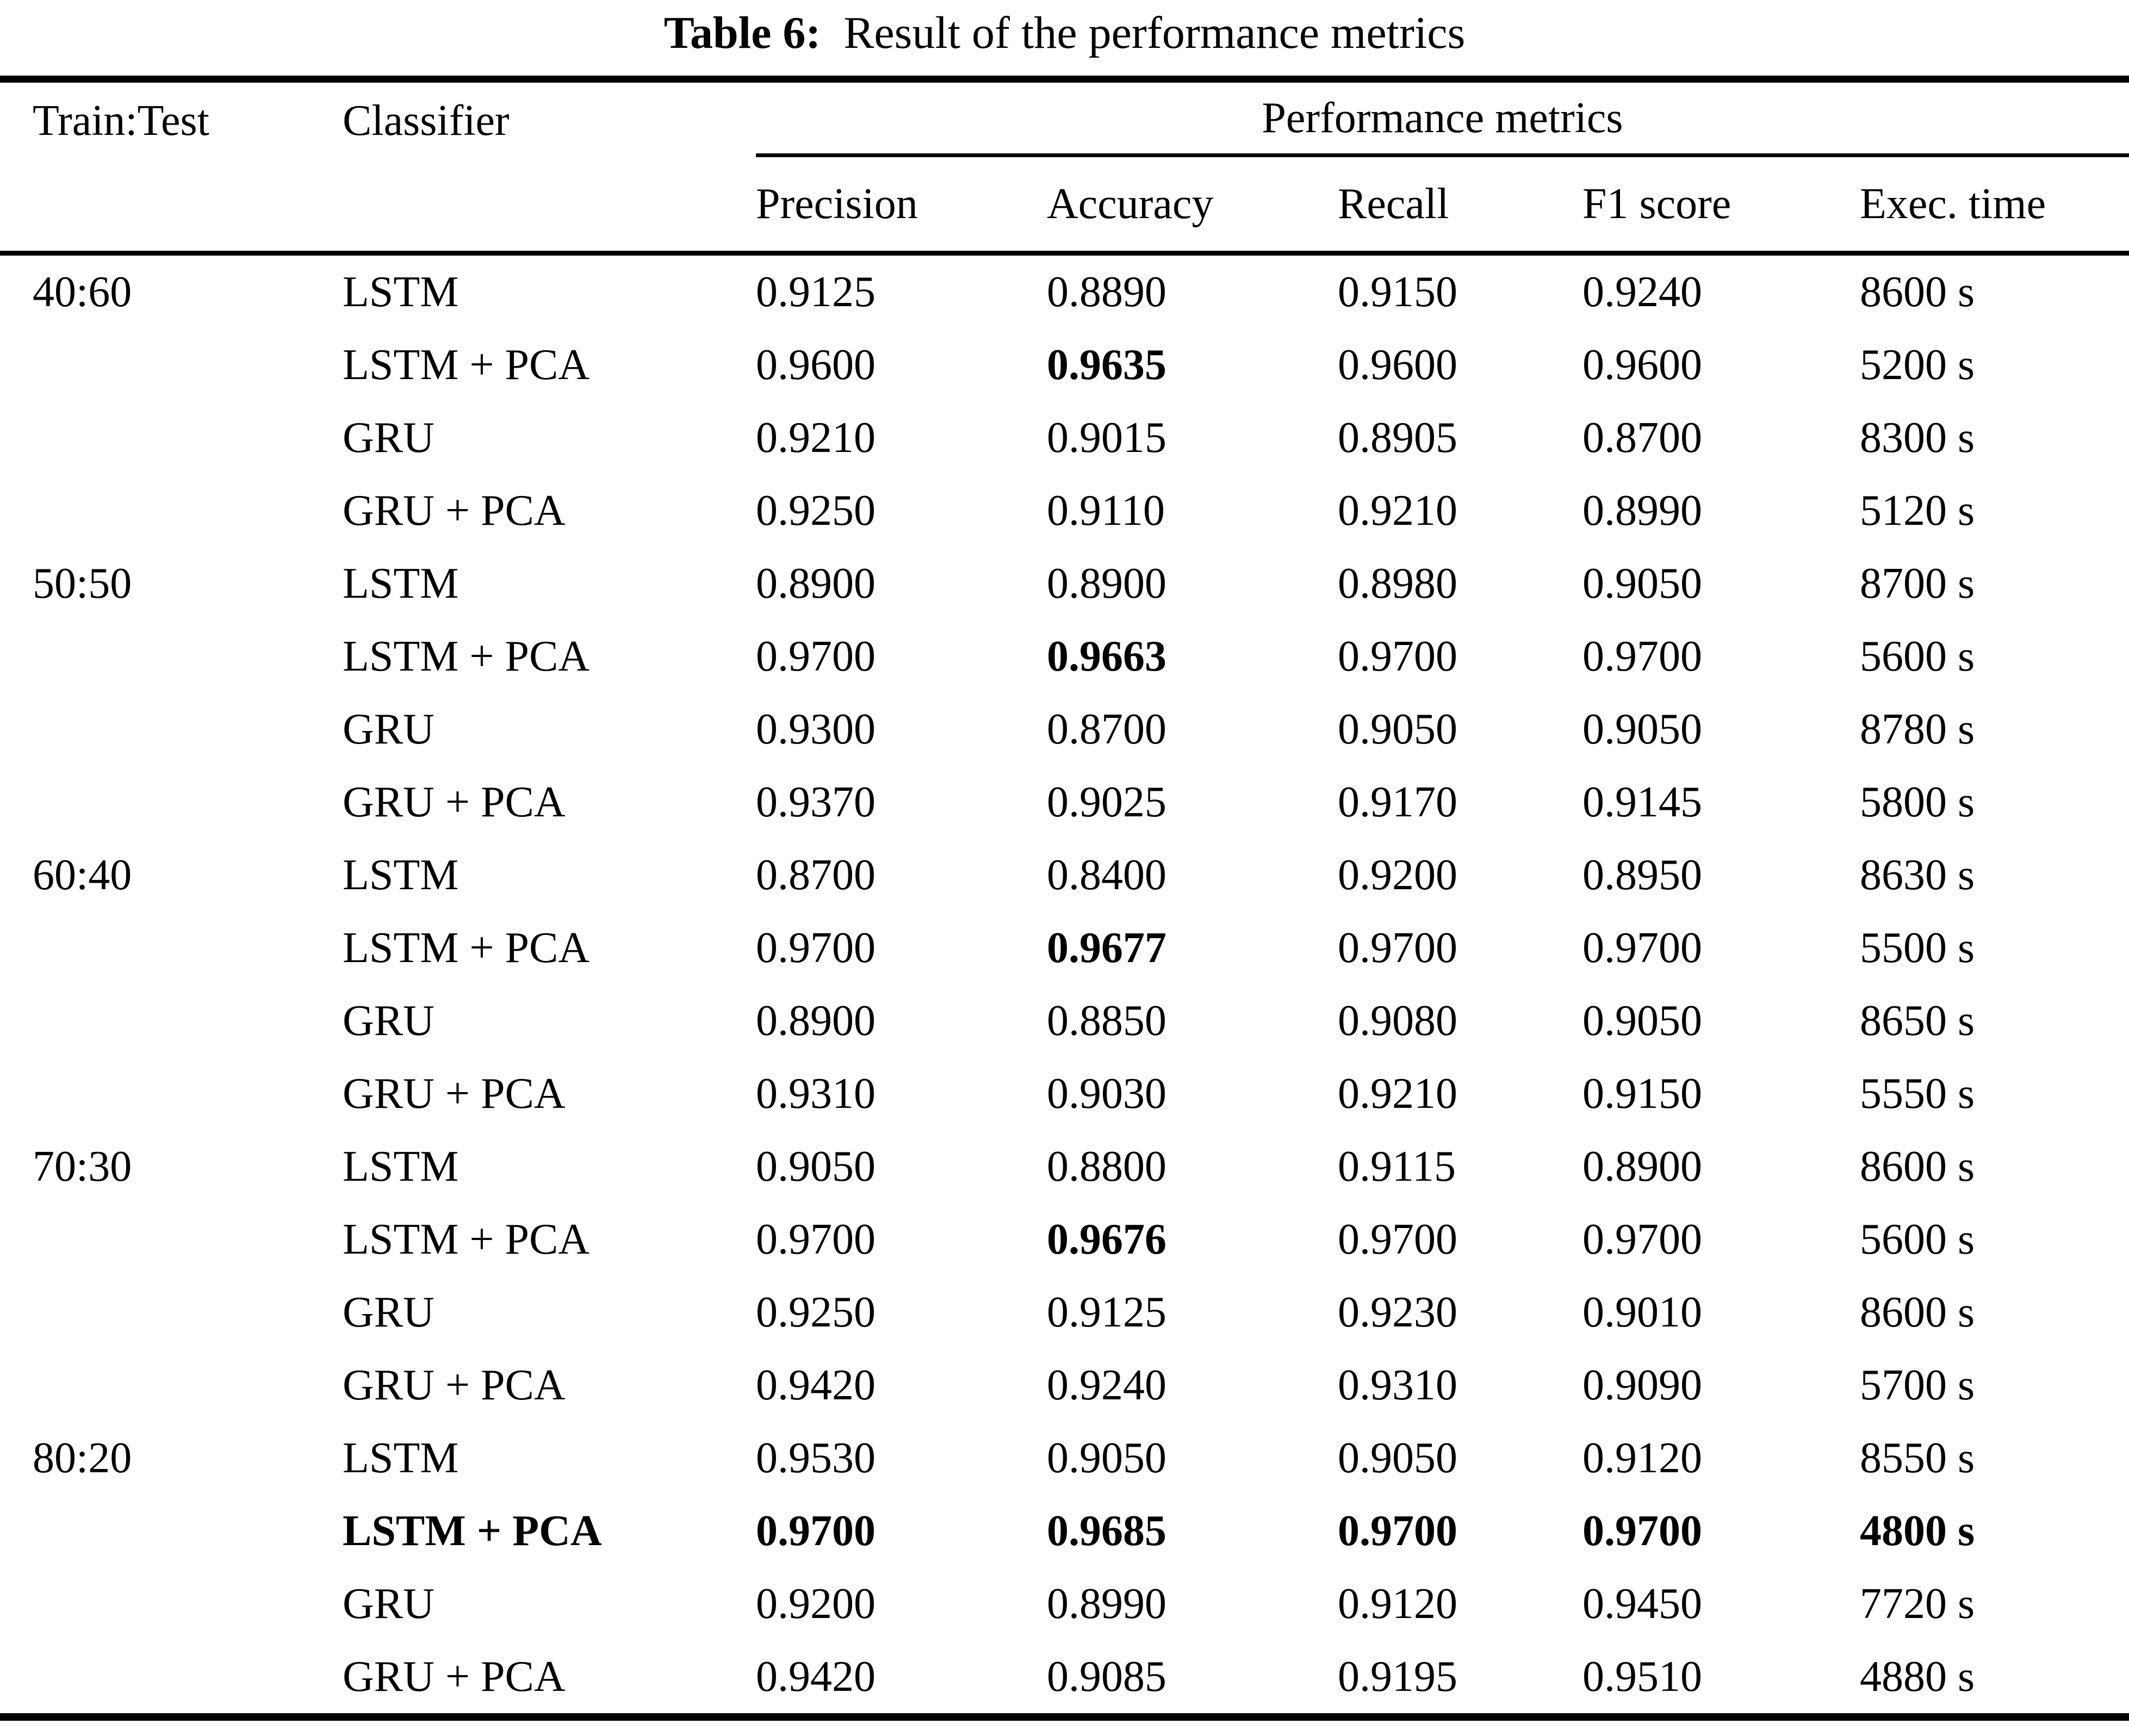 This screenshot has height=1736, width=2129. Describe the element at coordinates (1642, 511) in the screenshot. I see `cell-f1: 0.8990` at that location.